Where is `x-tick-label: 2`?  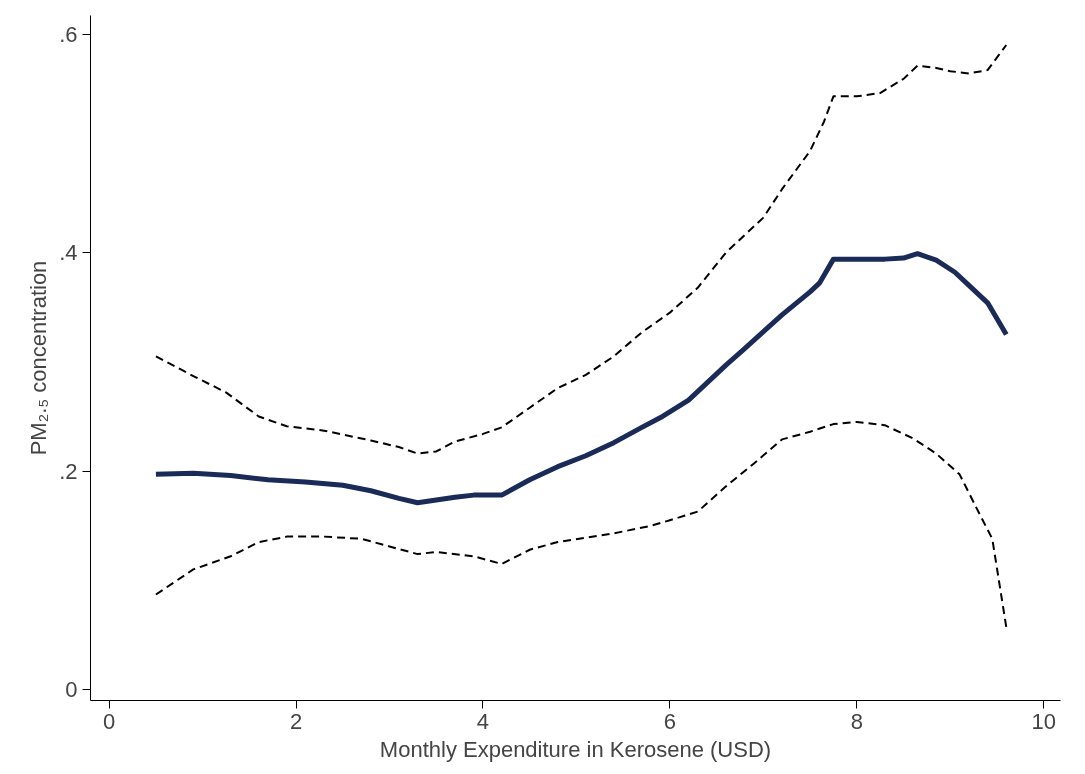
x-tick-label: 2 is located at coordinates (296, 721).